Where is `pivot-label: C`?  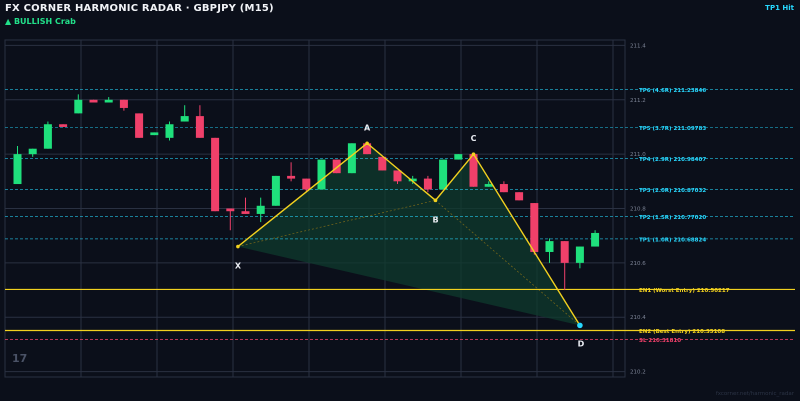 pivot-label: C is located at coordinates (474, 138).